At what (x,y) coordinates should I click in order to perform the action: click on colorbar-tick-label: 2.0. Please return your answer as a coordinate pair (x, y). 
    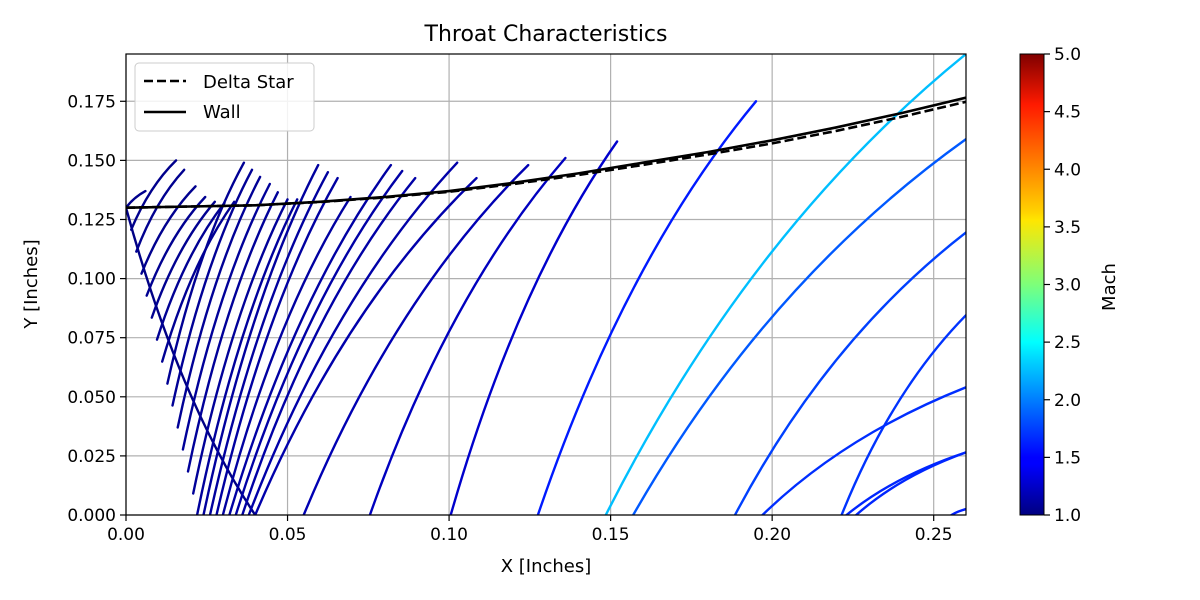
    Looking at the image, I should click on (1067, 401).